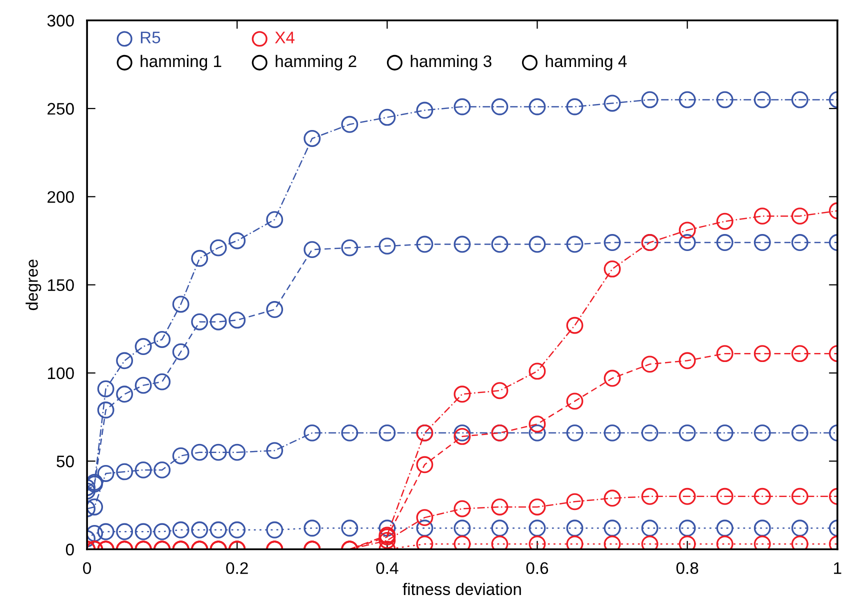 This screenshot has width=845, height=599. I want to click on annotation: hamming 1, so click(181, 62).